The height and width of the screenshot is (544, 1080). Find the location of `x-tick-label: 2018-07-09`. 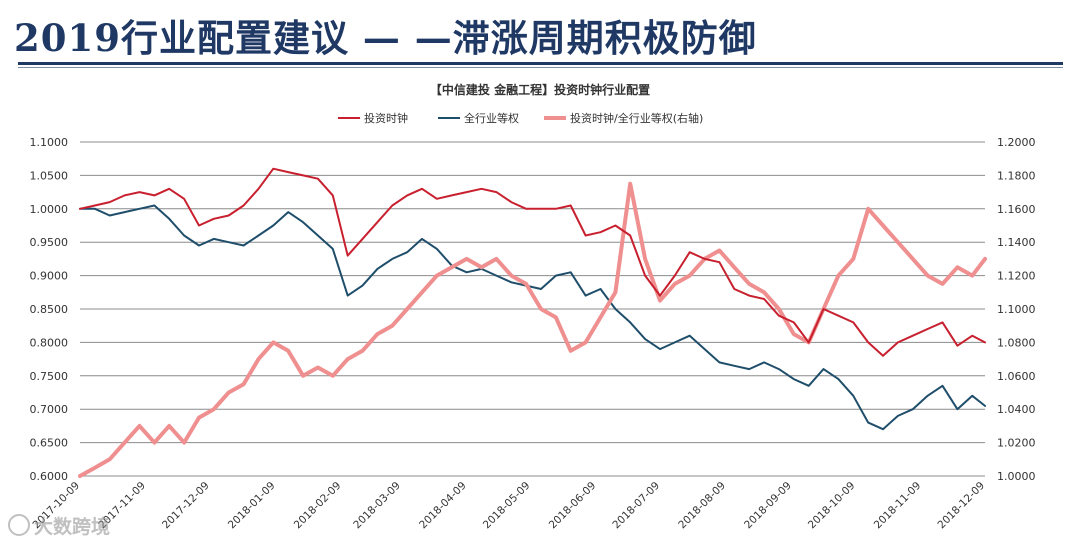

x-tick-label: 2018-07-09 is located at coordinates (636, 506).